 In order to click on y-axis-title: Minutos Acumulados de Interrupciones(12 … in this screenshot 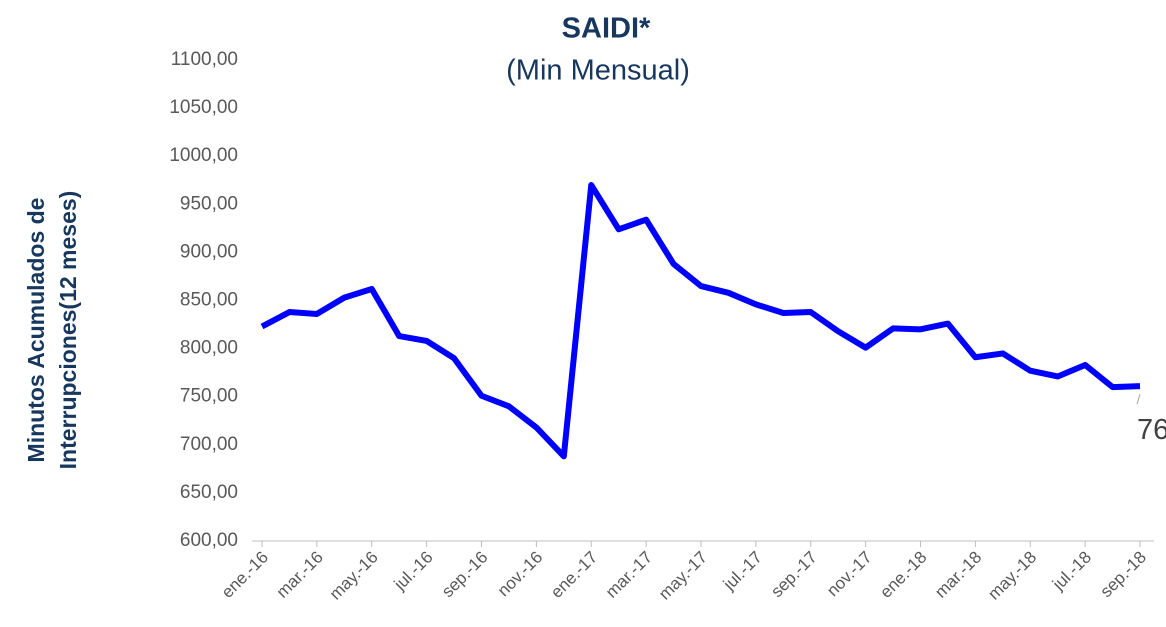, I will do `click(52, 330)`.